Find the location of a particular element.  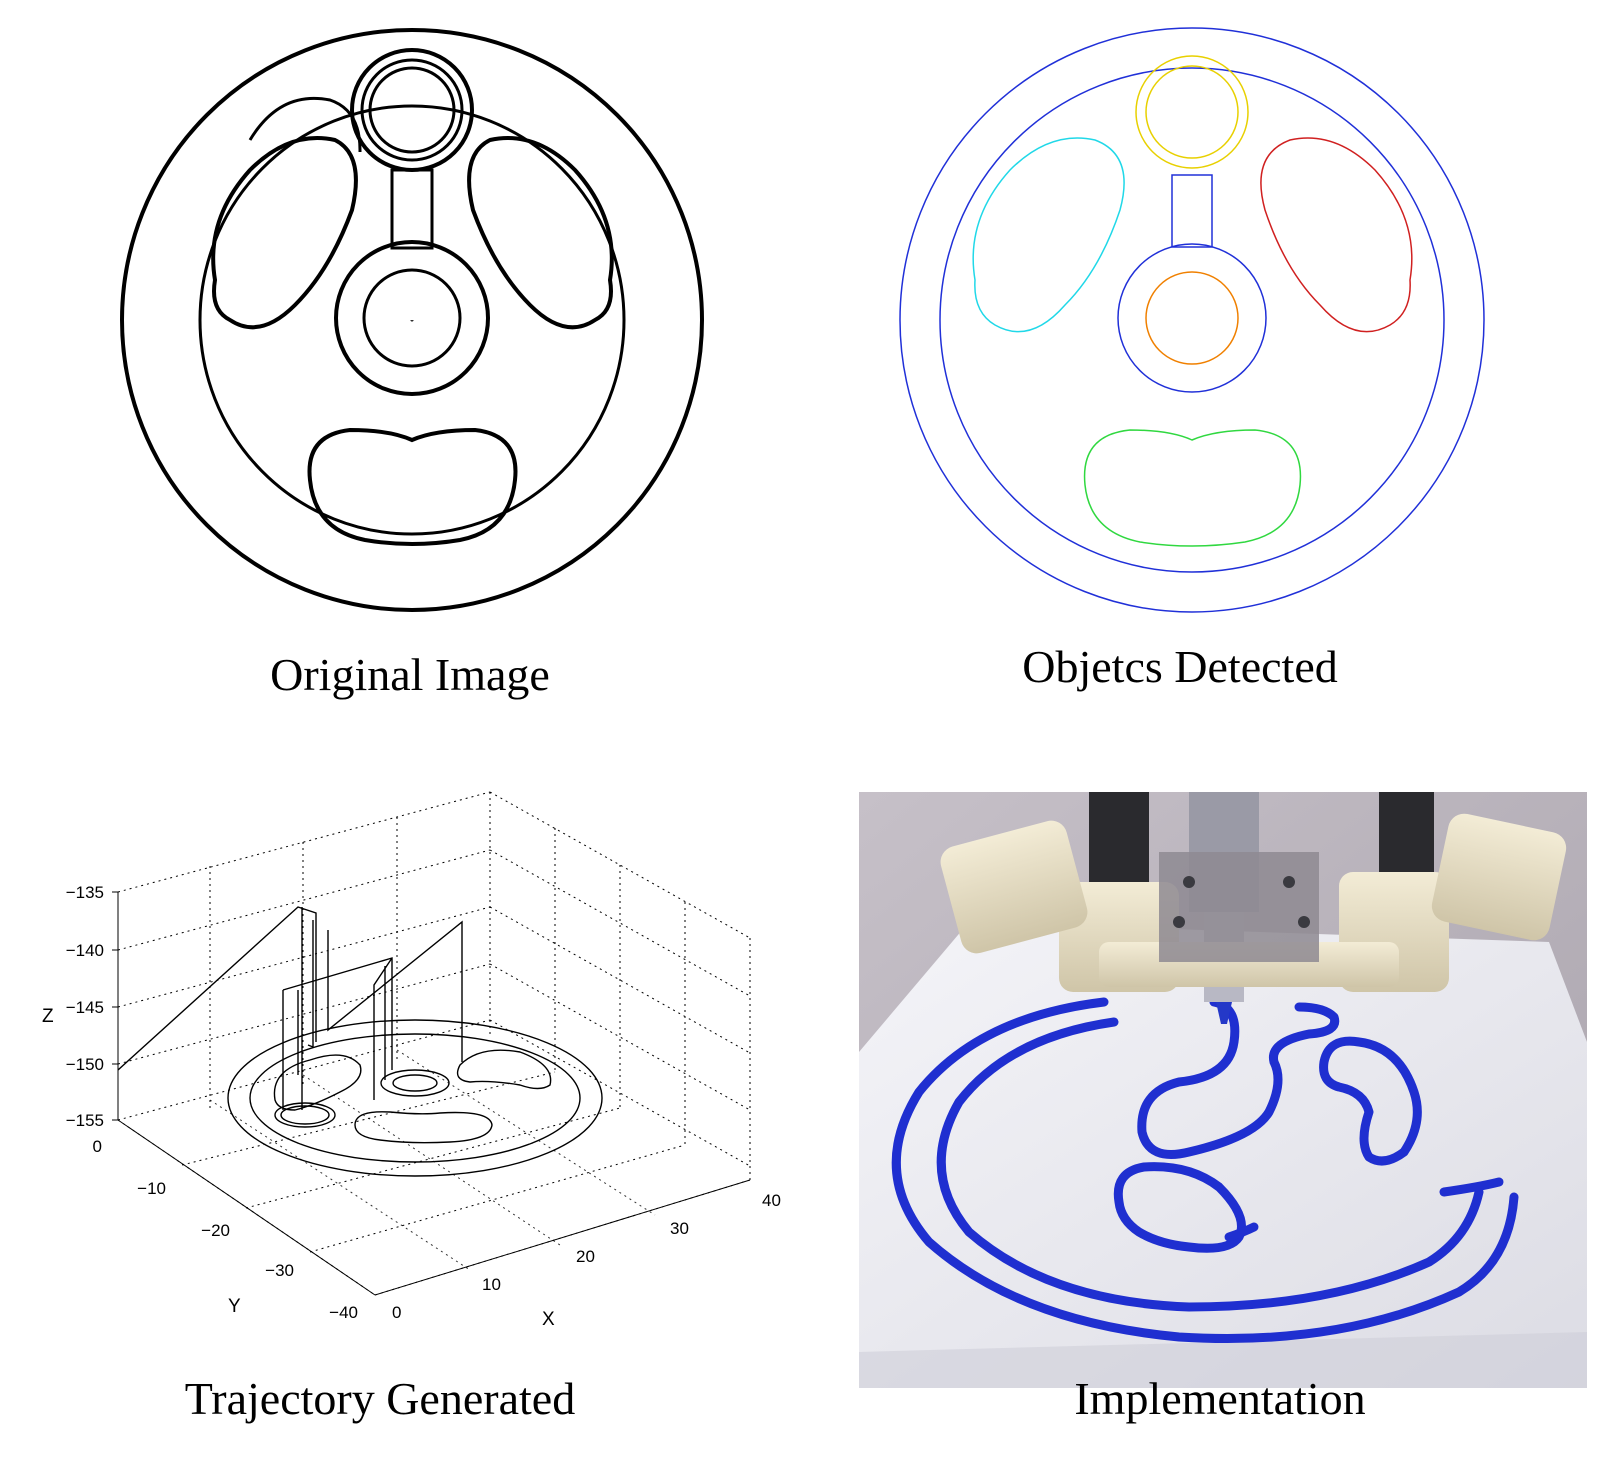

trajectory-top-hub is located at coordinates (305, 1115).